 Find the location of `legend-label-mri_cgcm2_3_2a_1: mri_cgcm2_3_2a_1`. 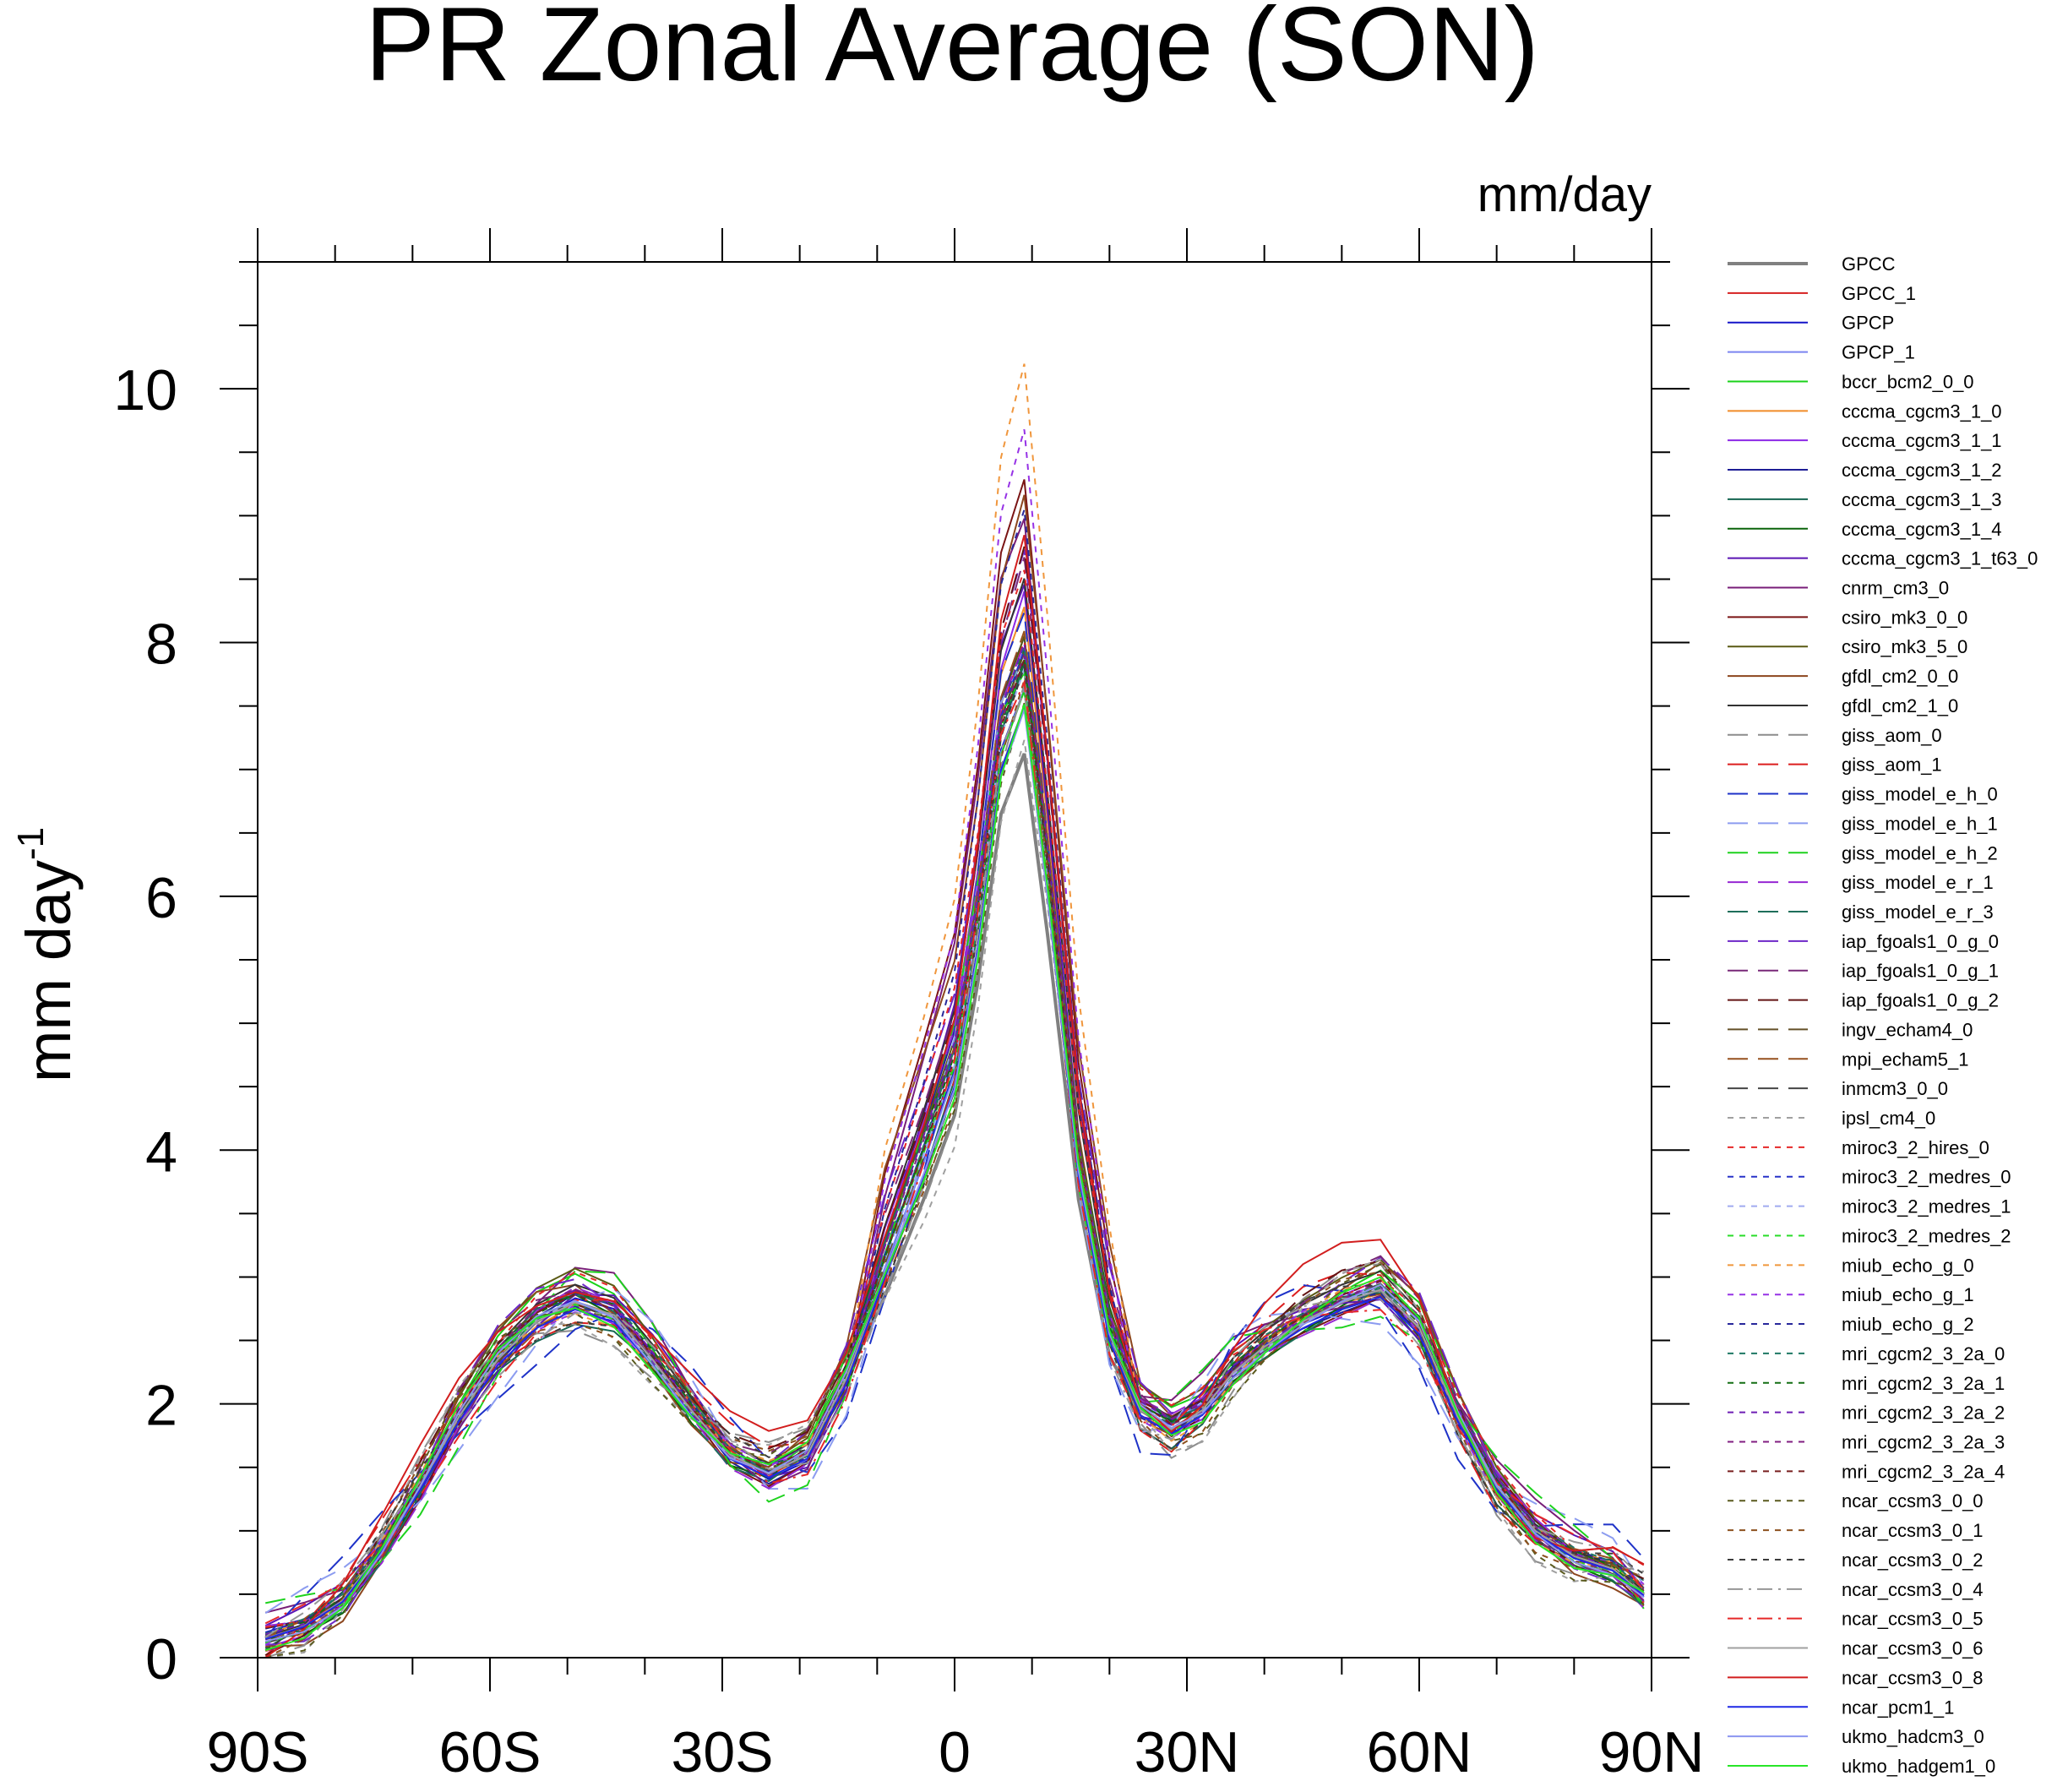

legend-label-mri_cgcm2_3_2a_1: mri_cgcm2_3_2a_1 is located at coordinates (1923, 1383).